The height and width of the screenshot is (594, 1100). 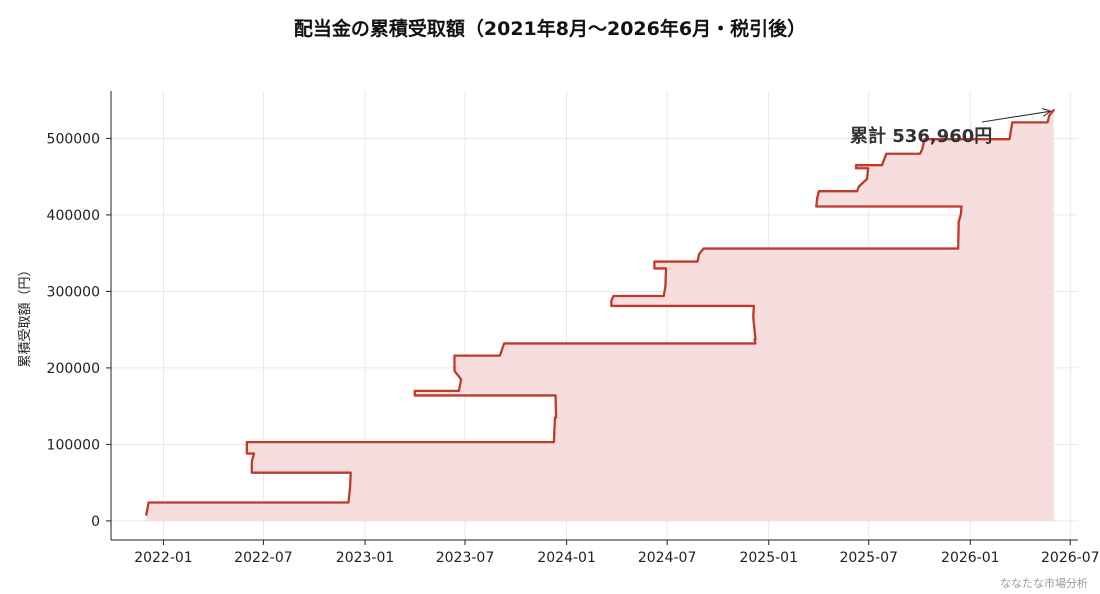 I want to click on annotation-arrowhead, so click(x=1046, y=112).